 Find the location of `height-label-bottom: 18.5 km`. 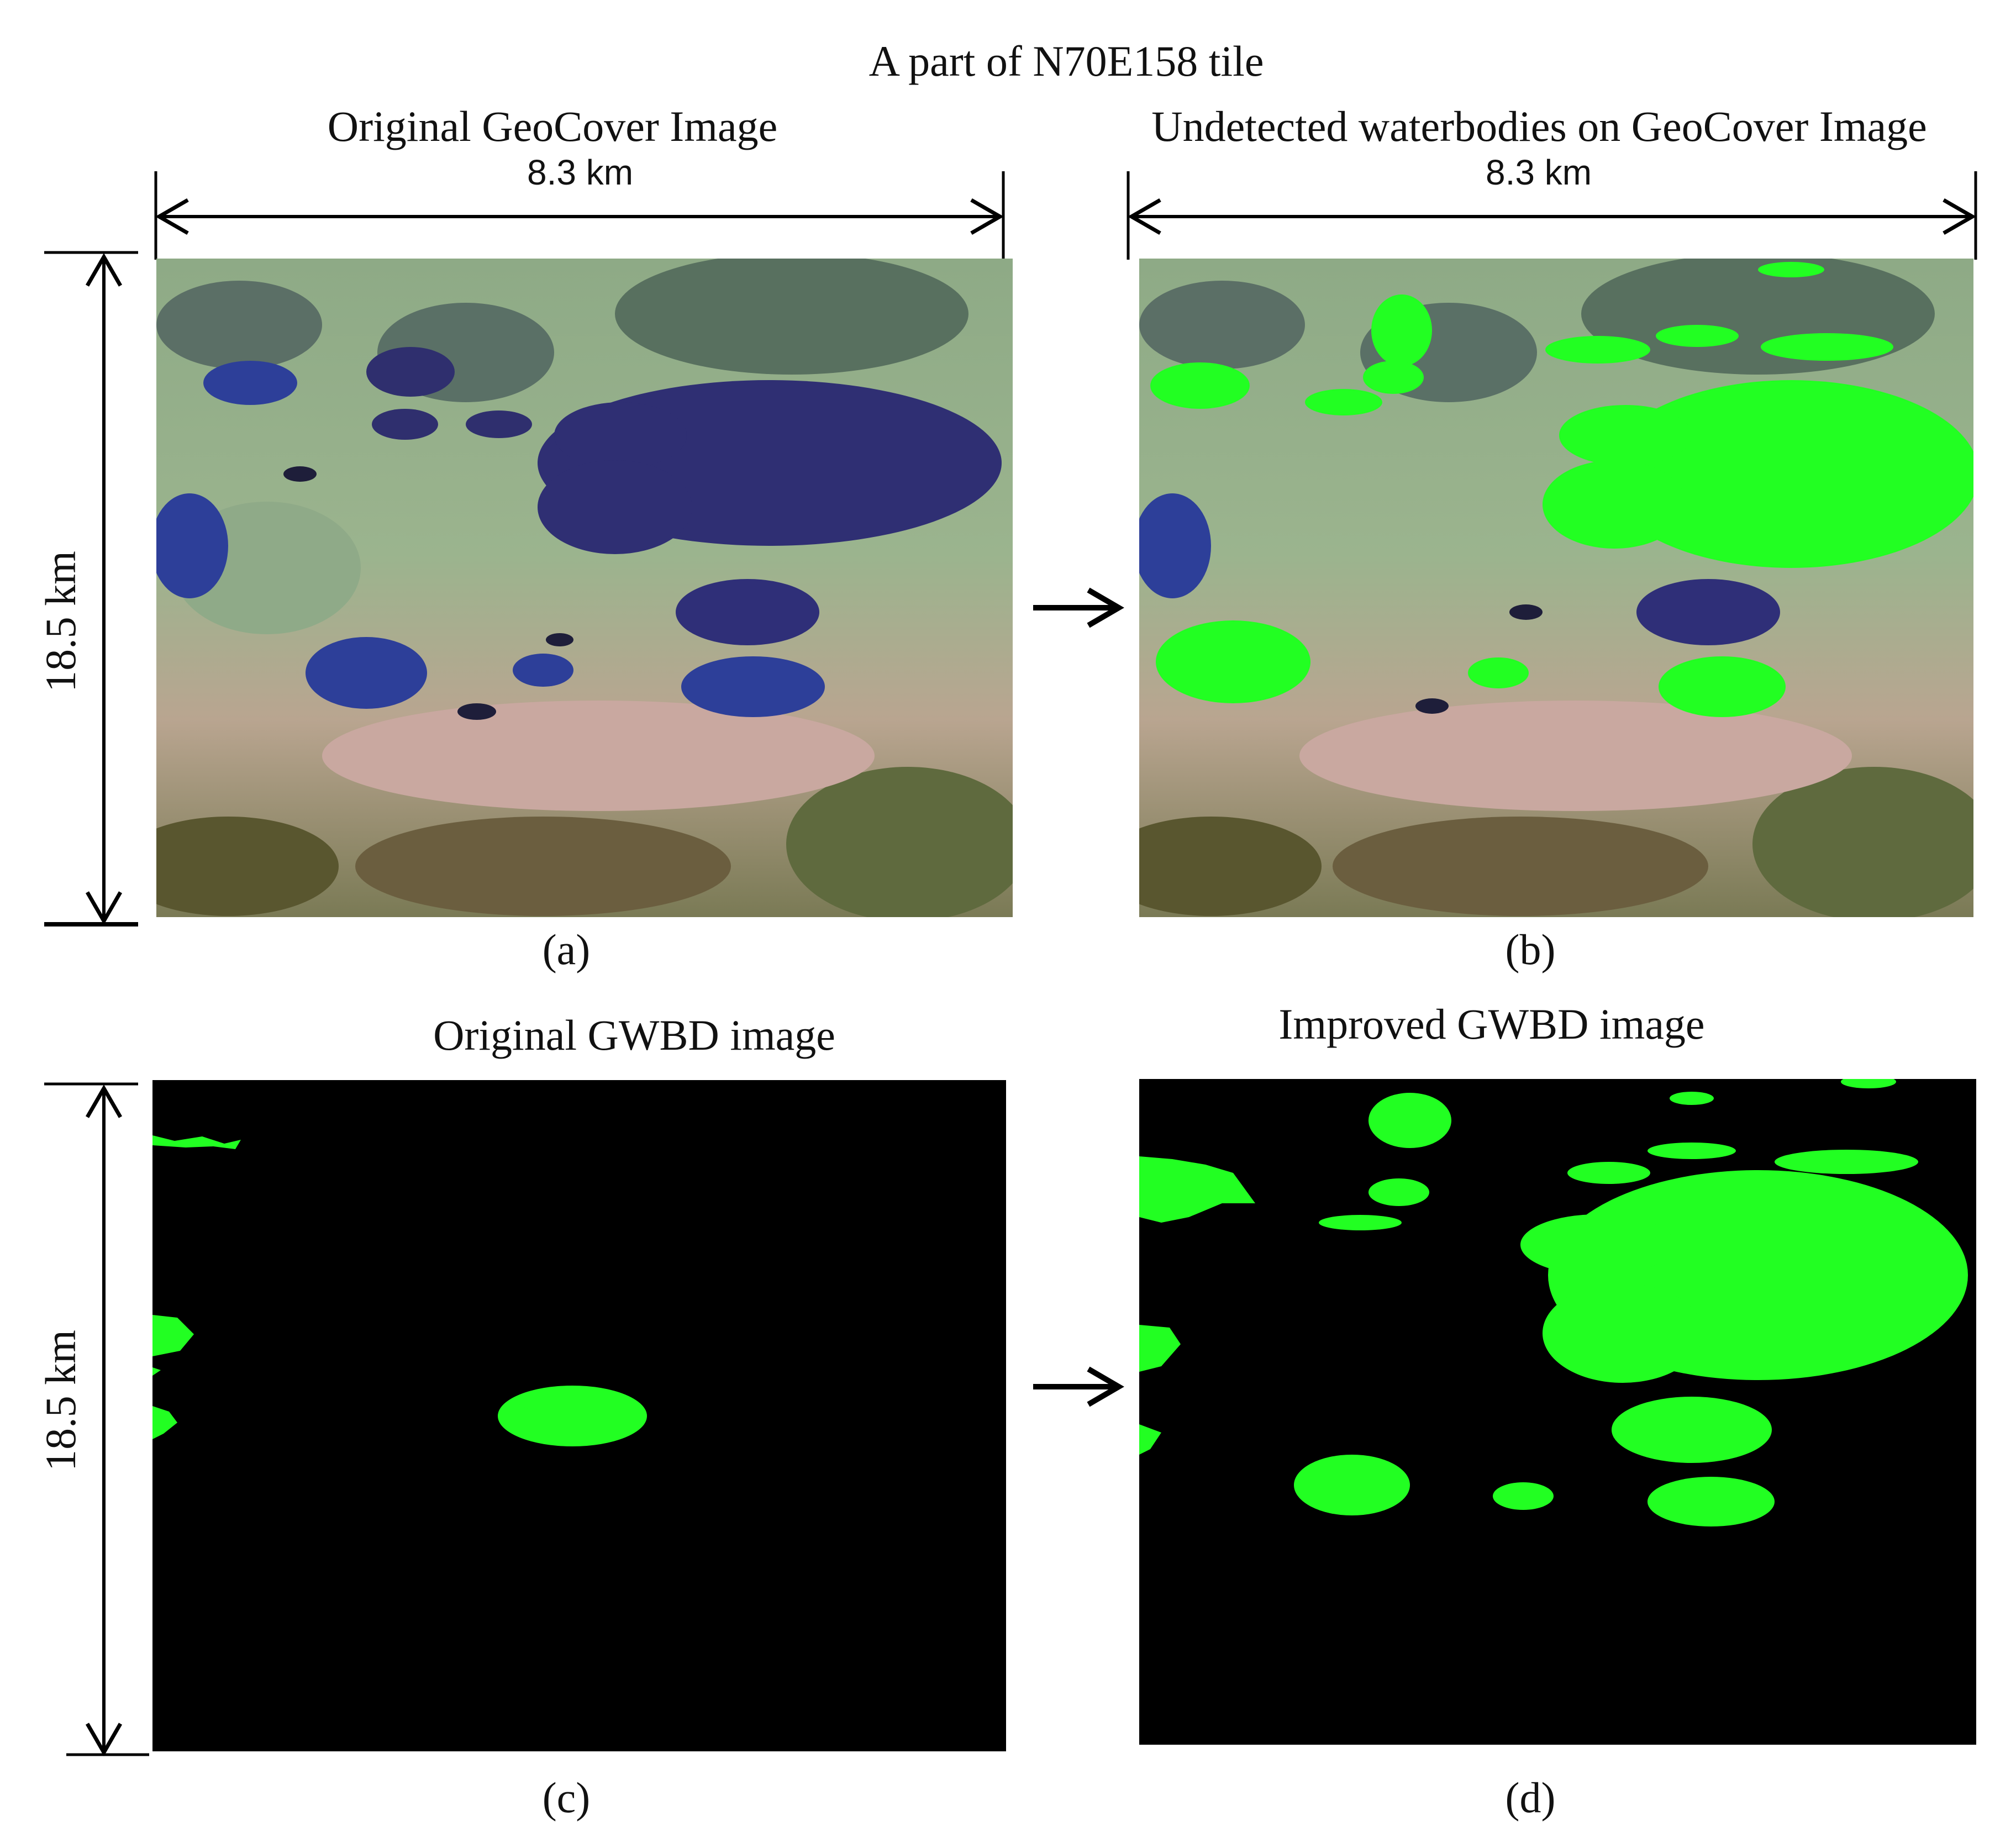

height-label-bottom: 18.5 km is located at coordinates (60, 1400).